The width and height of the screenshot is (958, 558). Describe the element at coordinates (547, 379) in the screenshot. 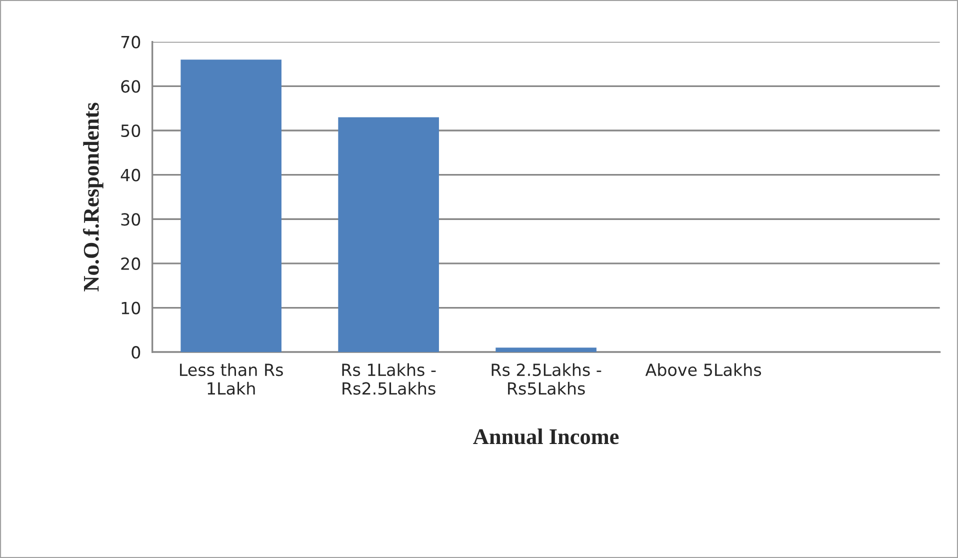

I see `x-tick-label: Rs 2.5Lakhs - Rs5Lakhs` at that location.